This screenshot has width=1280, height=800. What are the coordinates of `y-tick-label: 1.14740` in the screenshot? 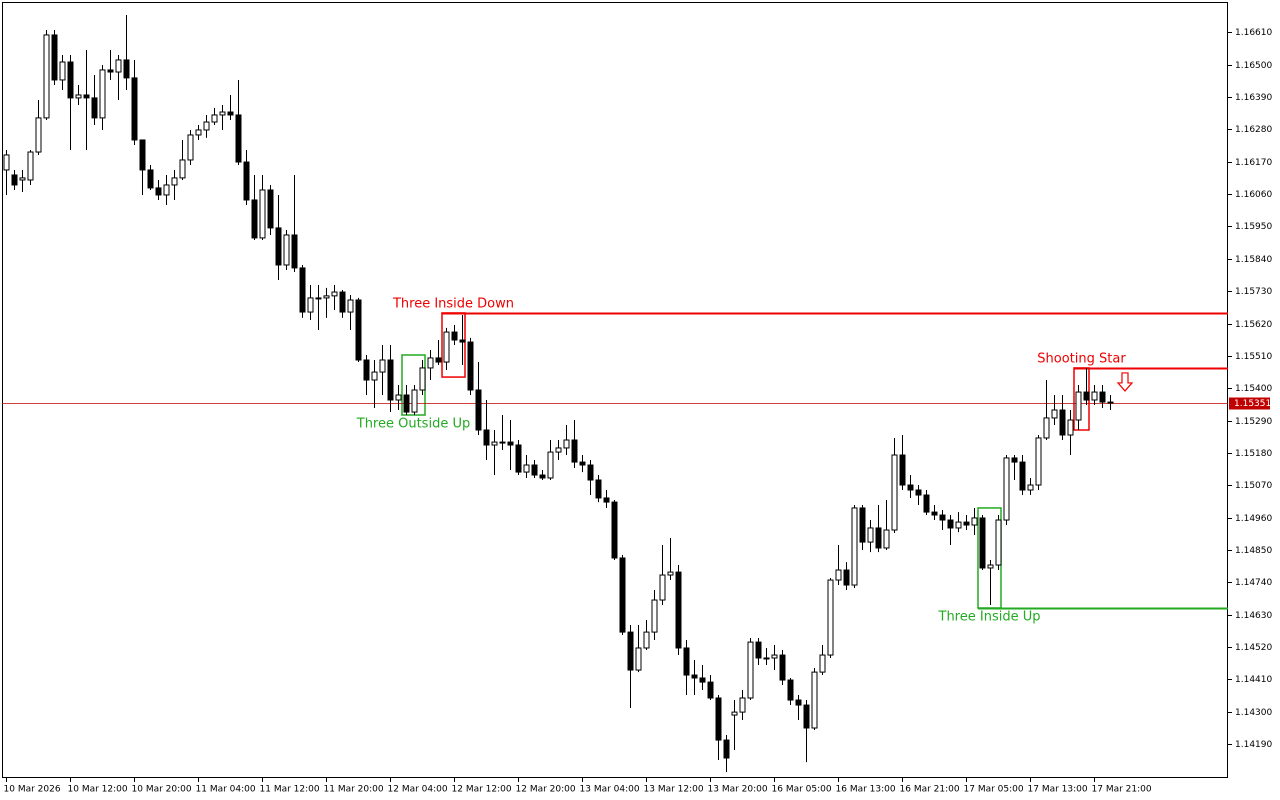 It's located at (1253, 583).